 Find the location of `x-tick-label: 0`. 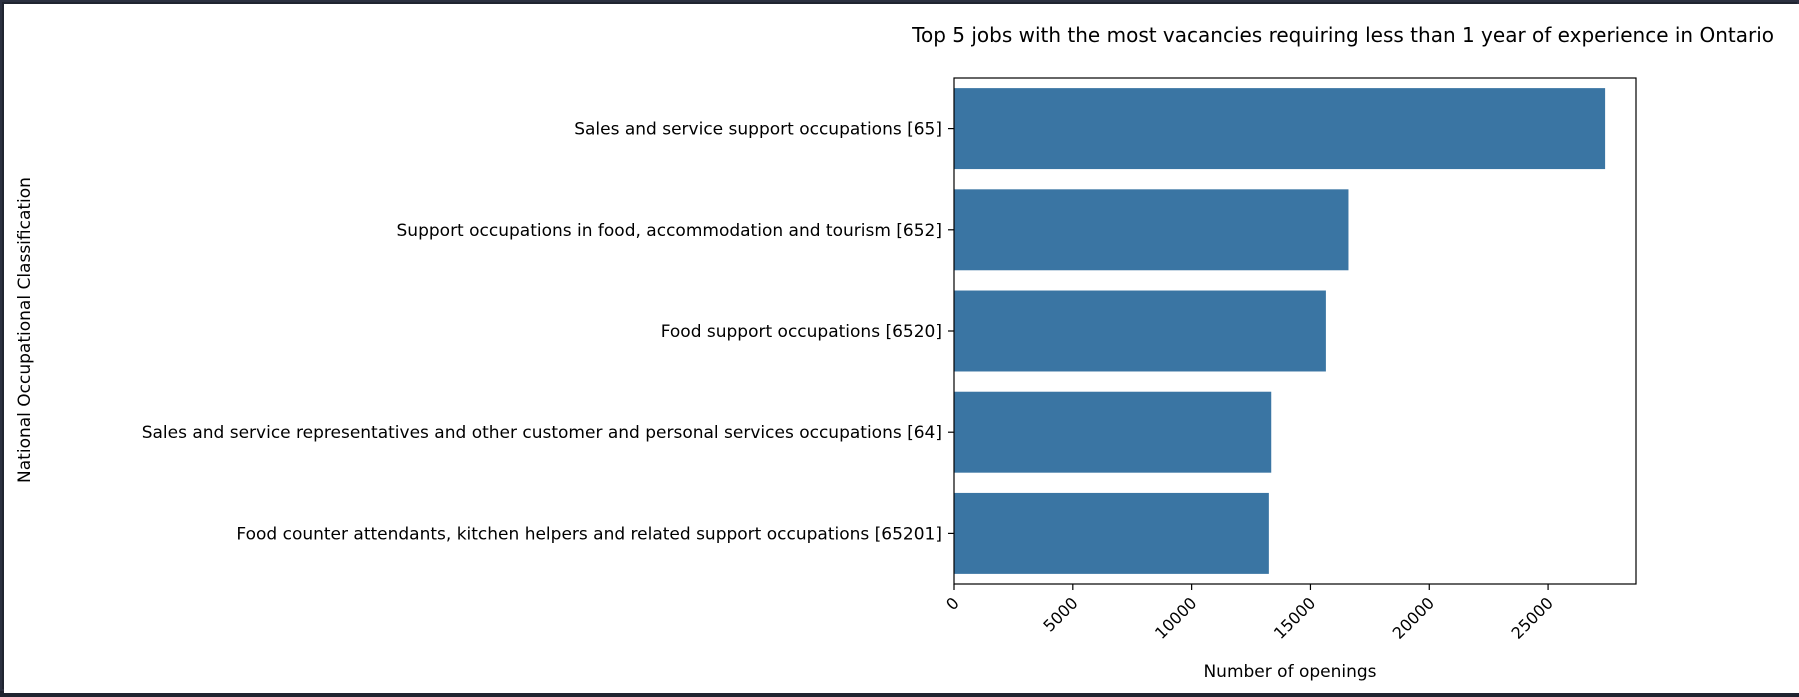

x-tick-label: 0 is located at coordinates (952, 603).